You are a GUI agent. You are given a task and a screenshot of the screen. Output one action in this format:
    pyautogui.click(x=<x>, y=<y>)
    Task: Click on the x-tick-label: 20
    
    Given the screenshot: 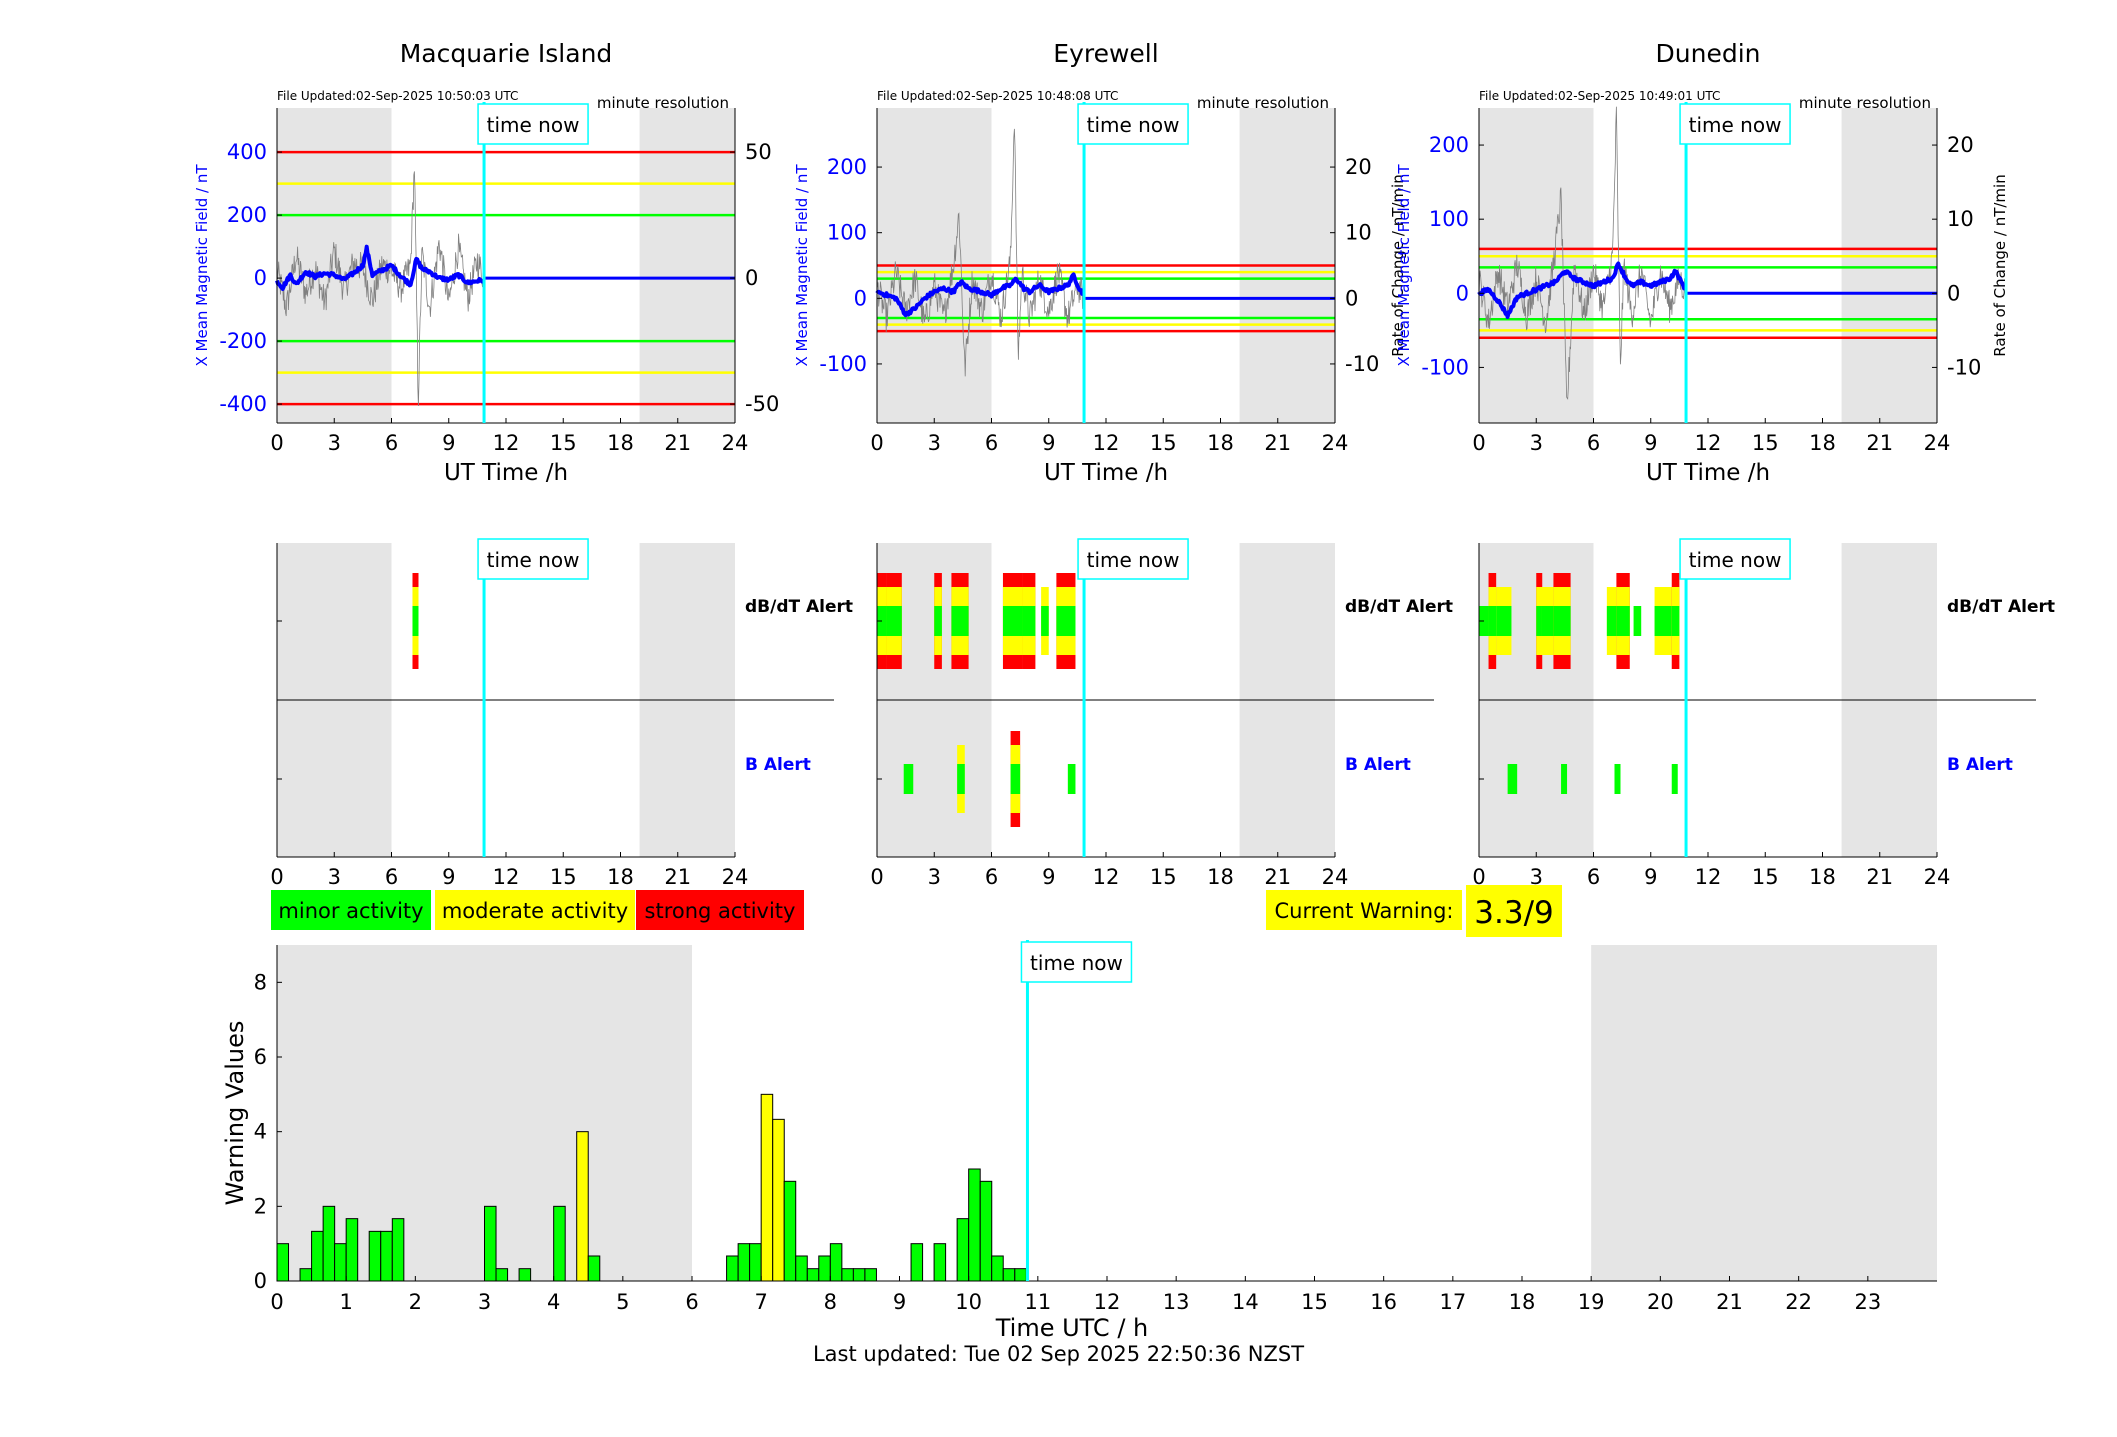 What is the action you would take?
    pyautogui.click(x=1660, y=1302)
    